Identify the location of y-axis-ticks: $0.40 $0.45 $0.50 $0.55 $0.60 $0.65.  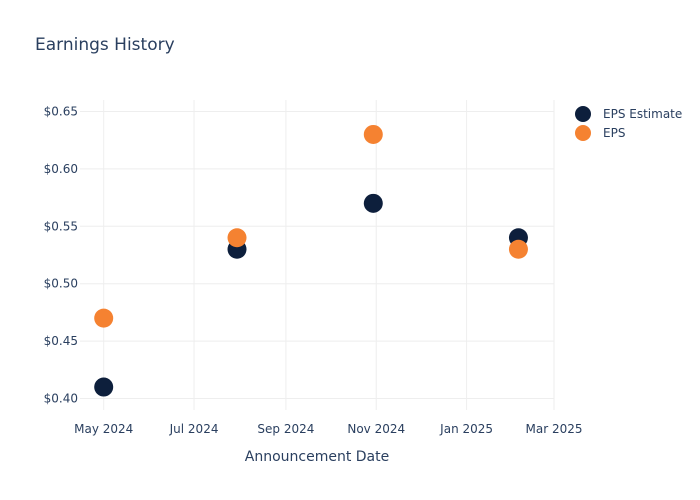
(61, 254).